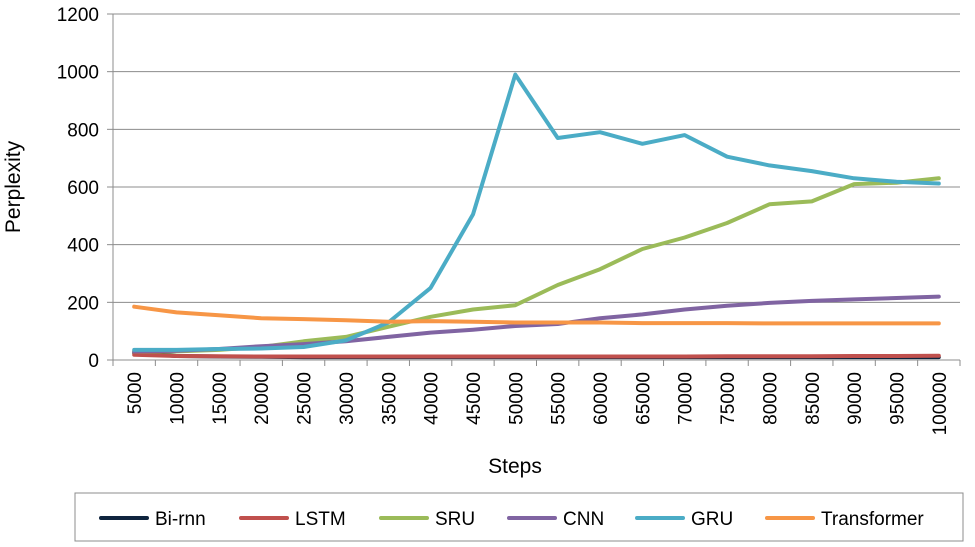  I want to click on x-tick-label: 95000, so click(897, 398).